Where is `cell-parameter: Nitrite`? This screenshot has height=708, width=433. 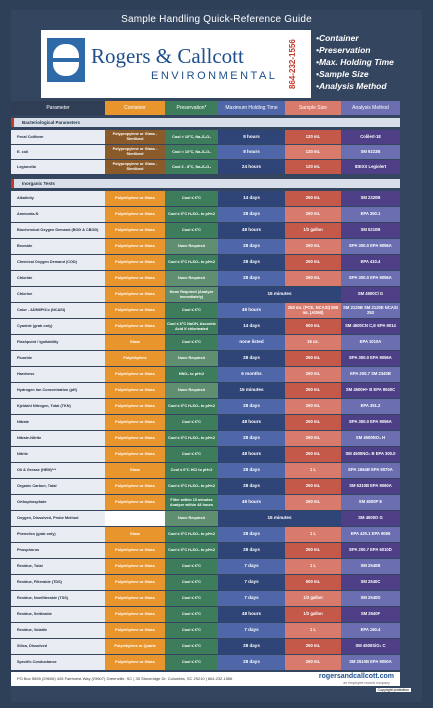 cell-parameter: Nitrite is located at coordinates (58, 454).